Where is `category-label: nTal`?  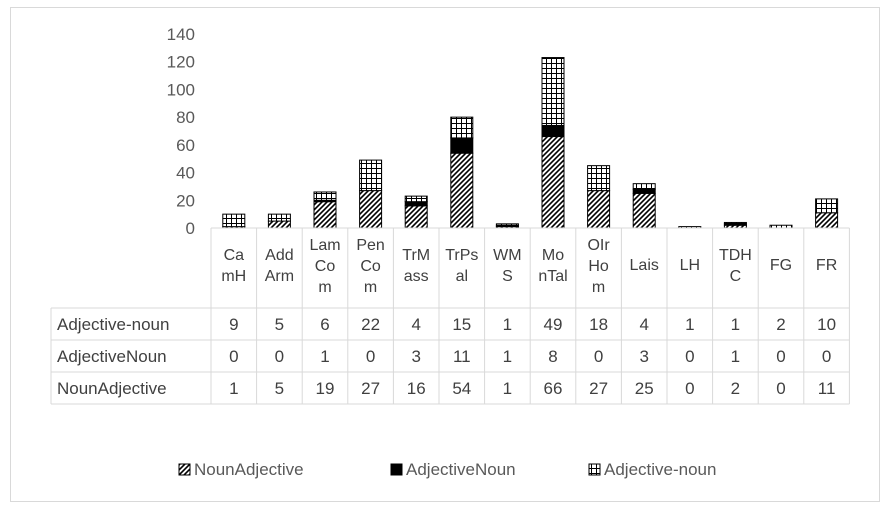
category-label: nTal is located at coordinates (552, 276).